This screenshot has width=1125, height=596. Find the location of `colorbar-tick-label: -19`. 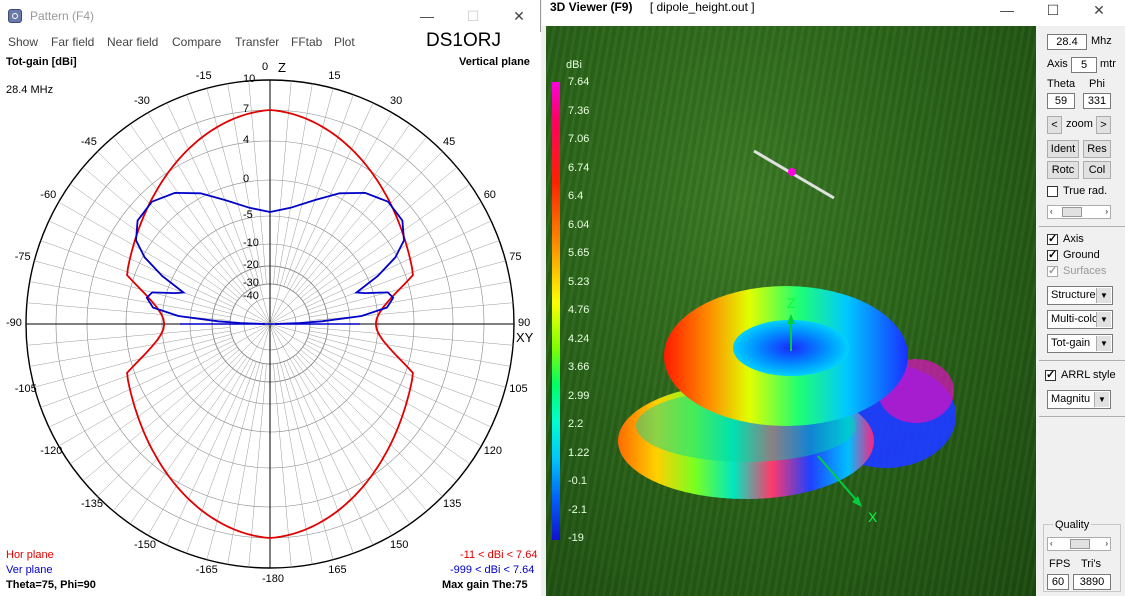

colorbar-tick-label: -19 is located at coordinates (576, 538).